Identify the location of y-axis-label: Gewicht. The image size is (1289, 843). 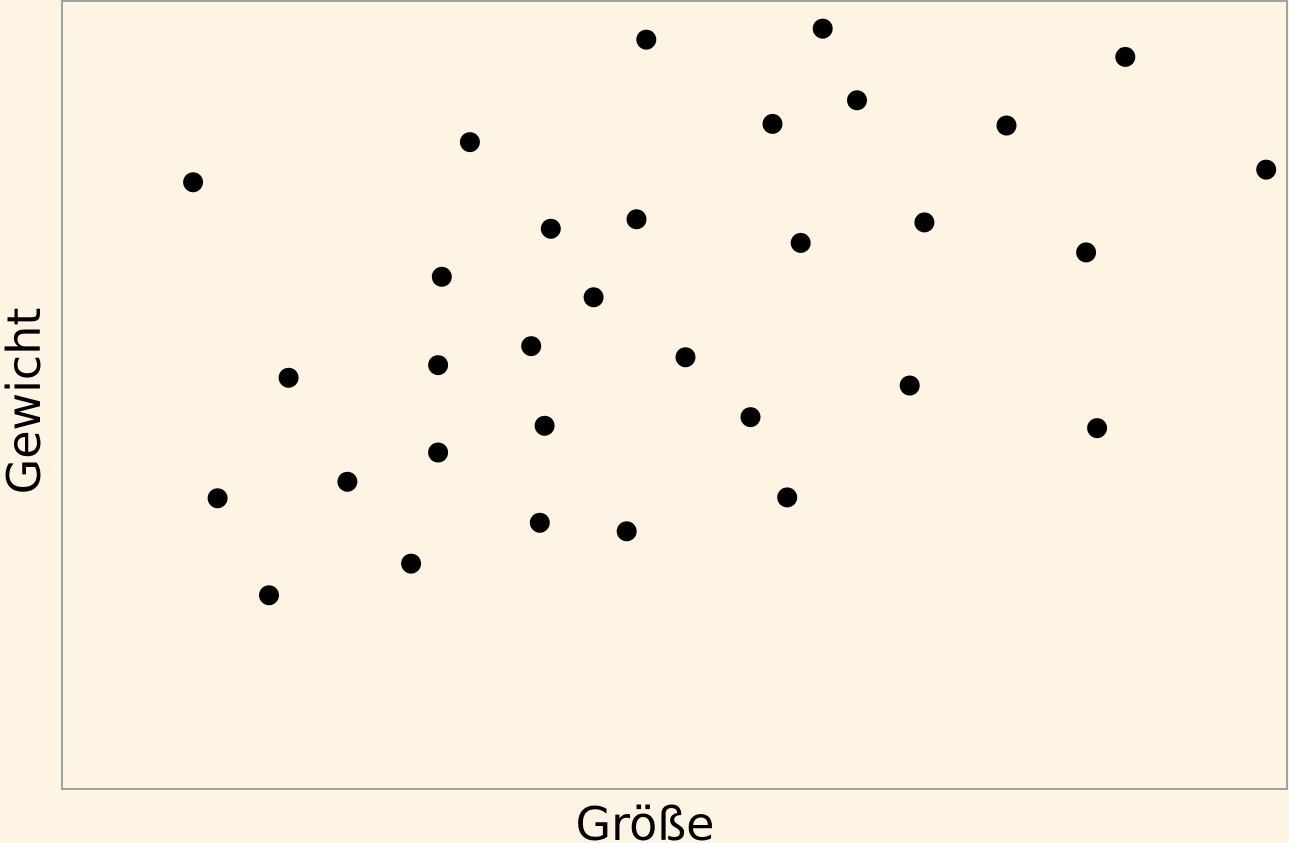
(25, 401).